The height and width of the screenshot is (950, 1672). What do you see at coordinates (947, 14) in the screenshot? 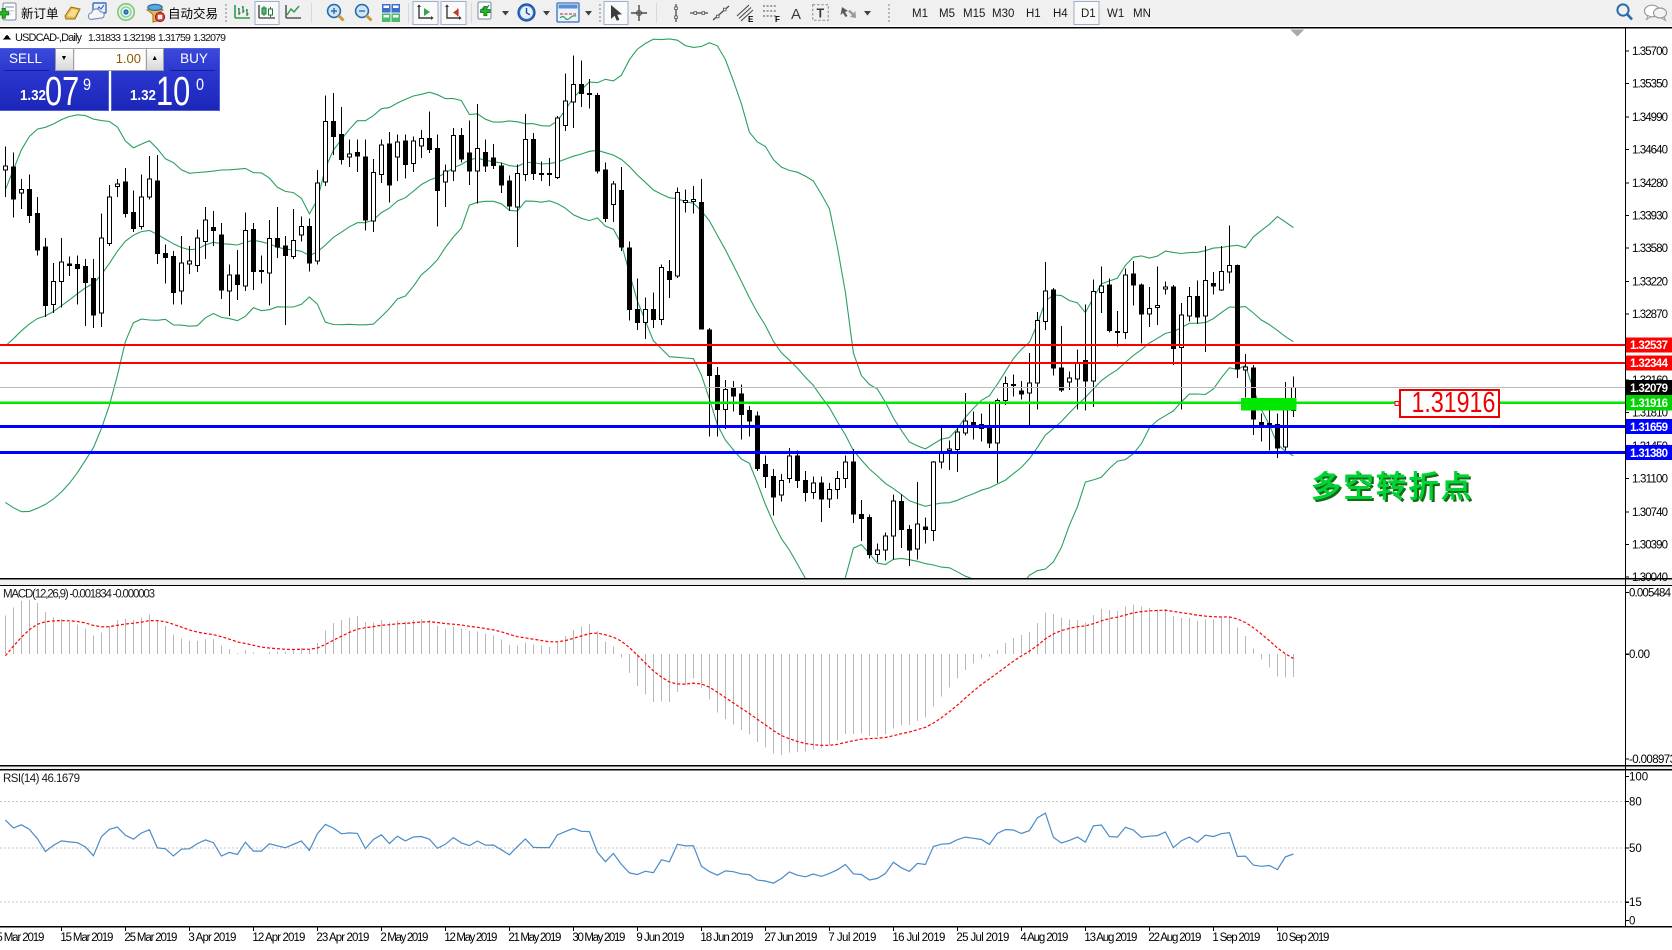
I see `svg-text: M5` at bounding box center [947, 14].